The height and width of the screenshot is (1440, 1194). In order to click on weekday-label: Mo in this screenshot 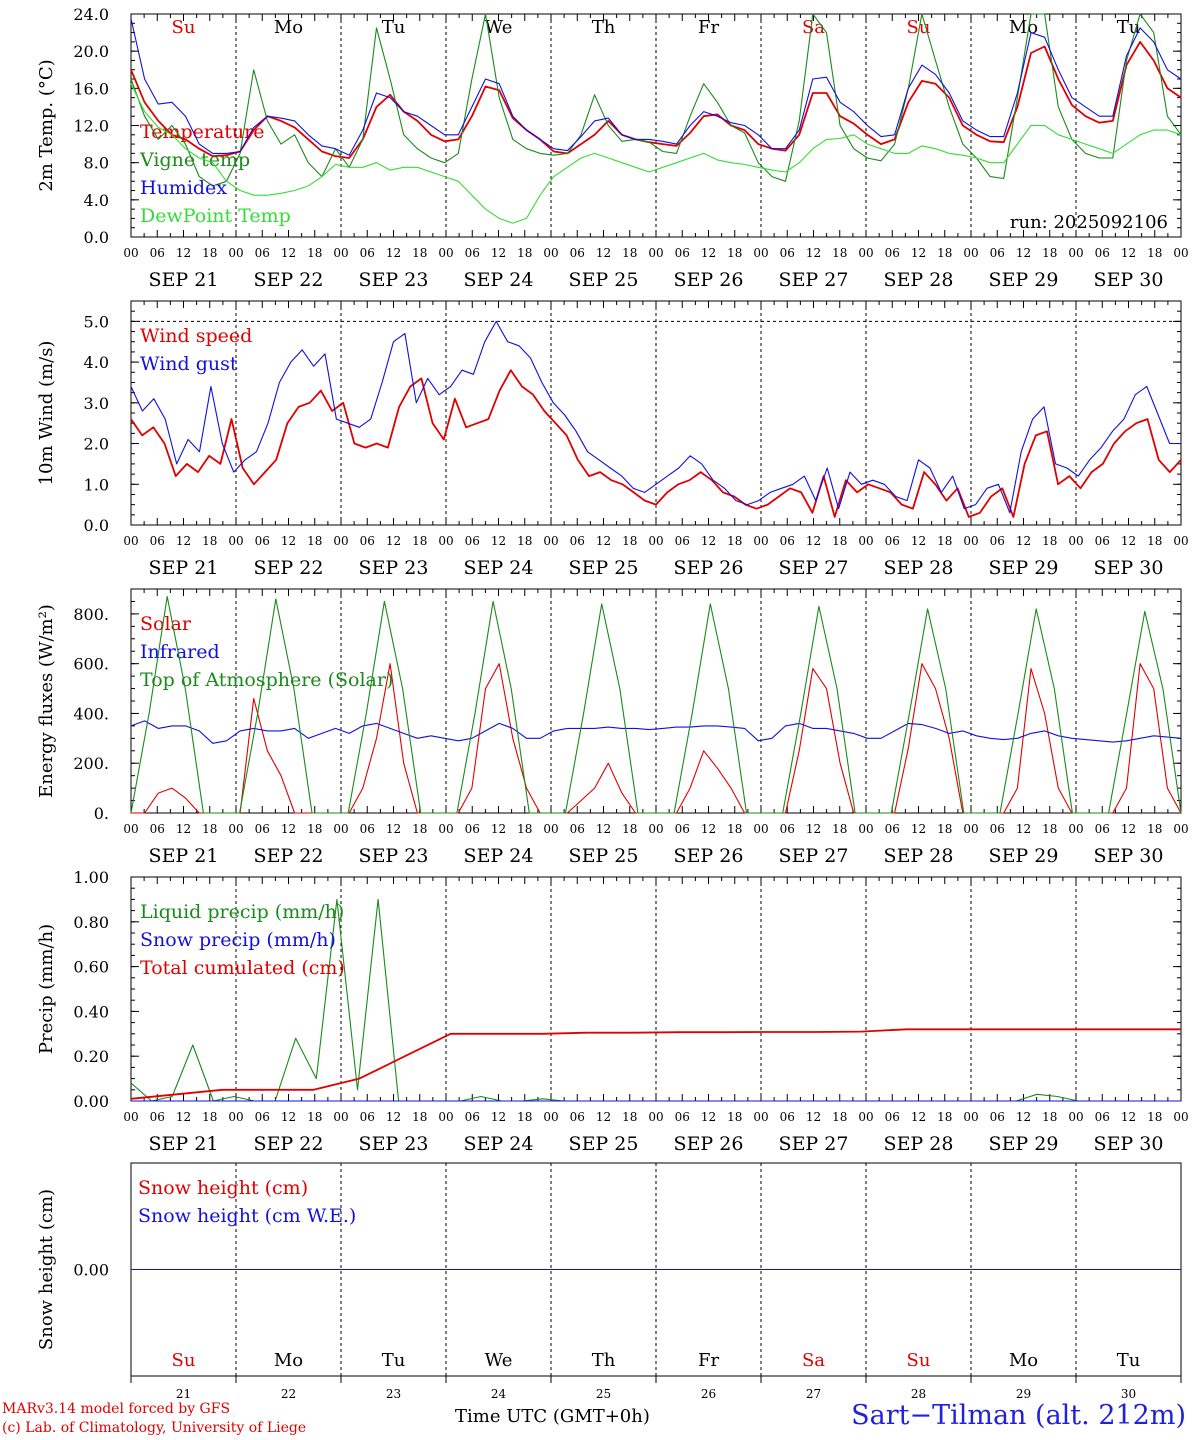, I will do `click(288, 1360)`.